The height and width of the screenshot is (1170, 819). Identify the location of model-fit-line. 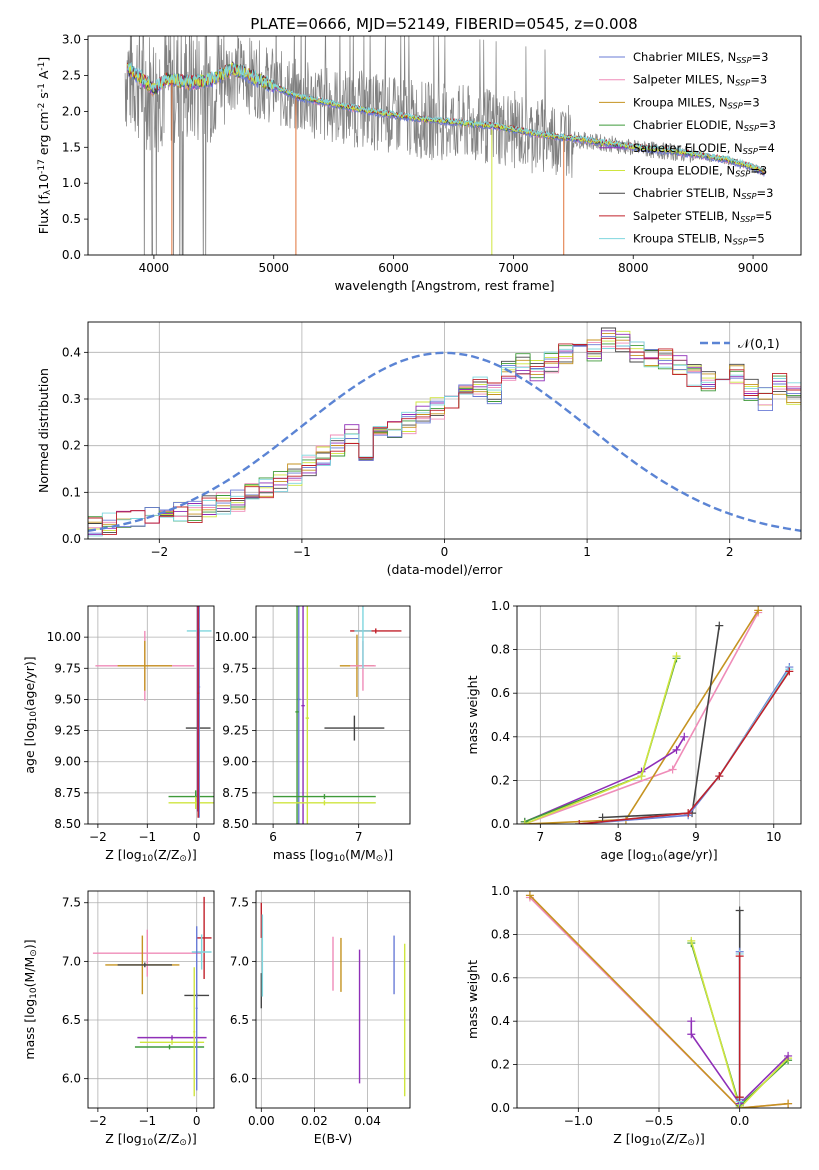
(446, 116).